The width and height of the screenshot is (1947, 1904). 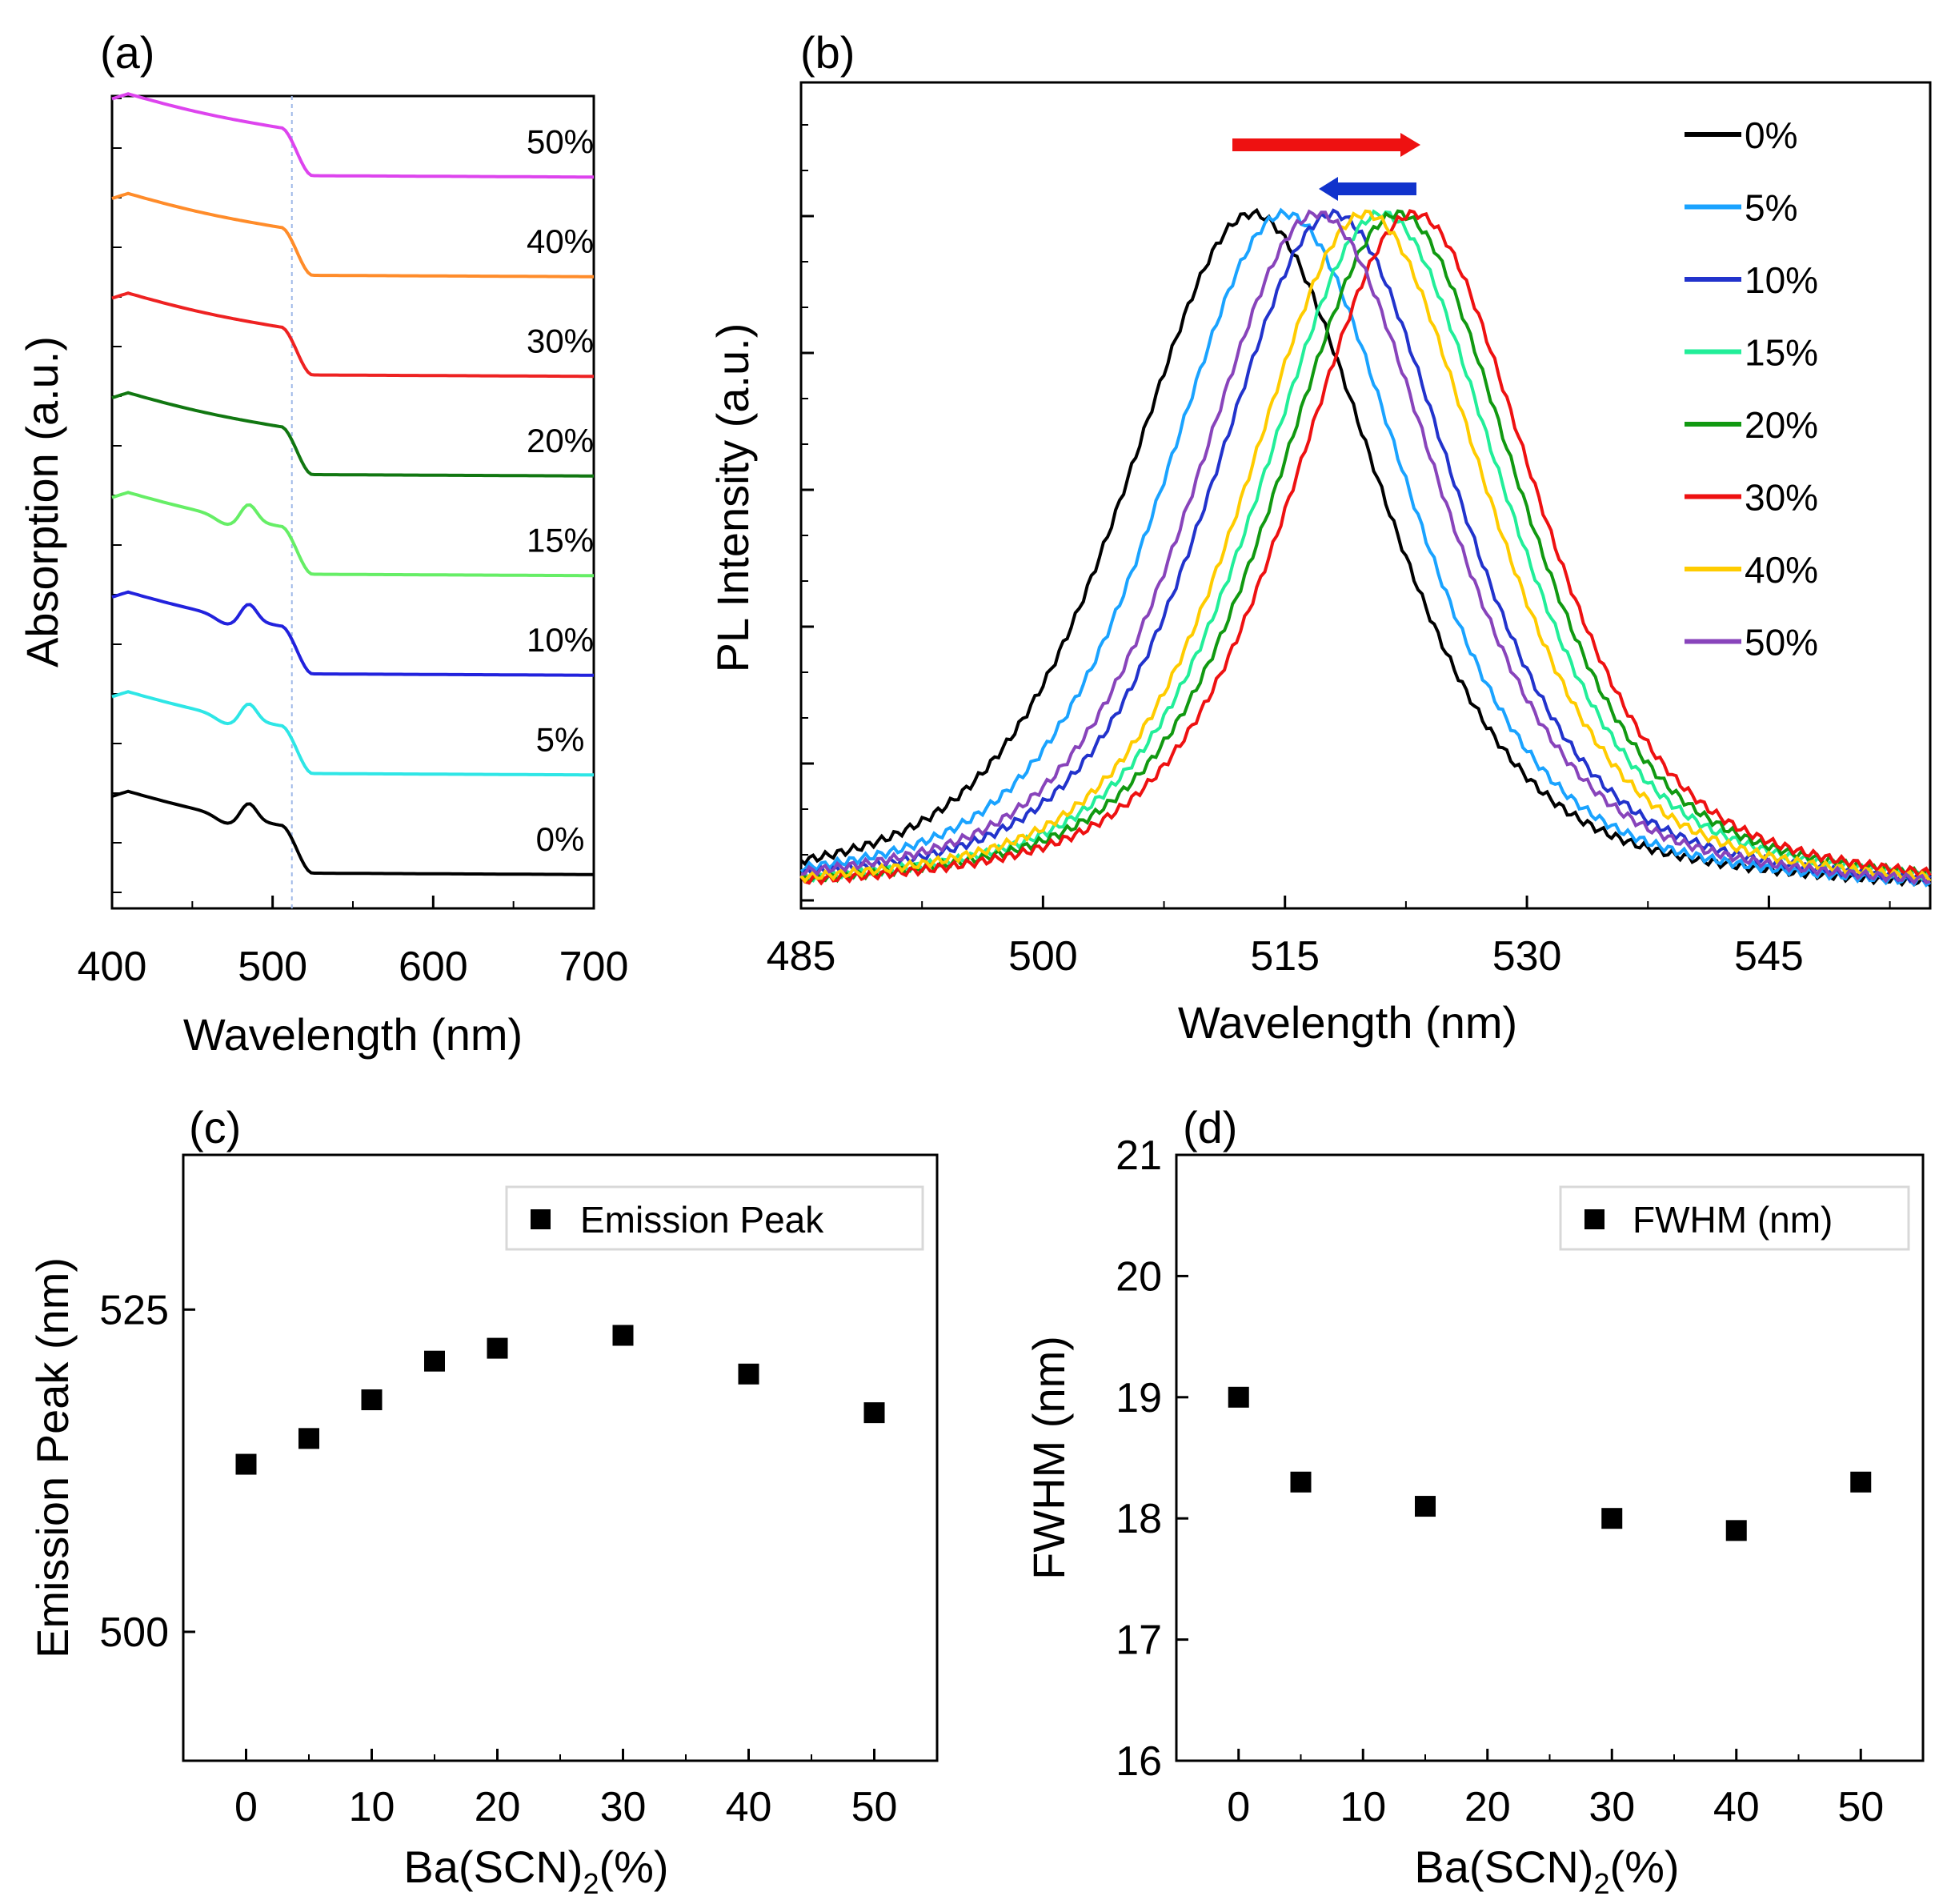 I want to click on curve-label-20%: 20%, so click(x=561, y=440).